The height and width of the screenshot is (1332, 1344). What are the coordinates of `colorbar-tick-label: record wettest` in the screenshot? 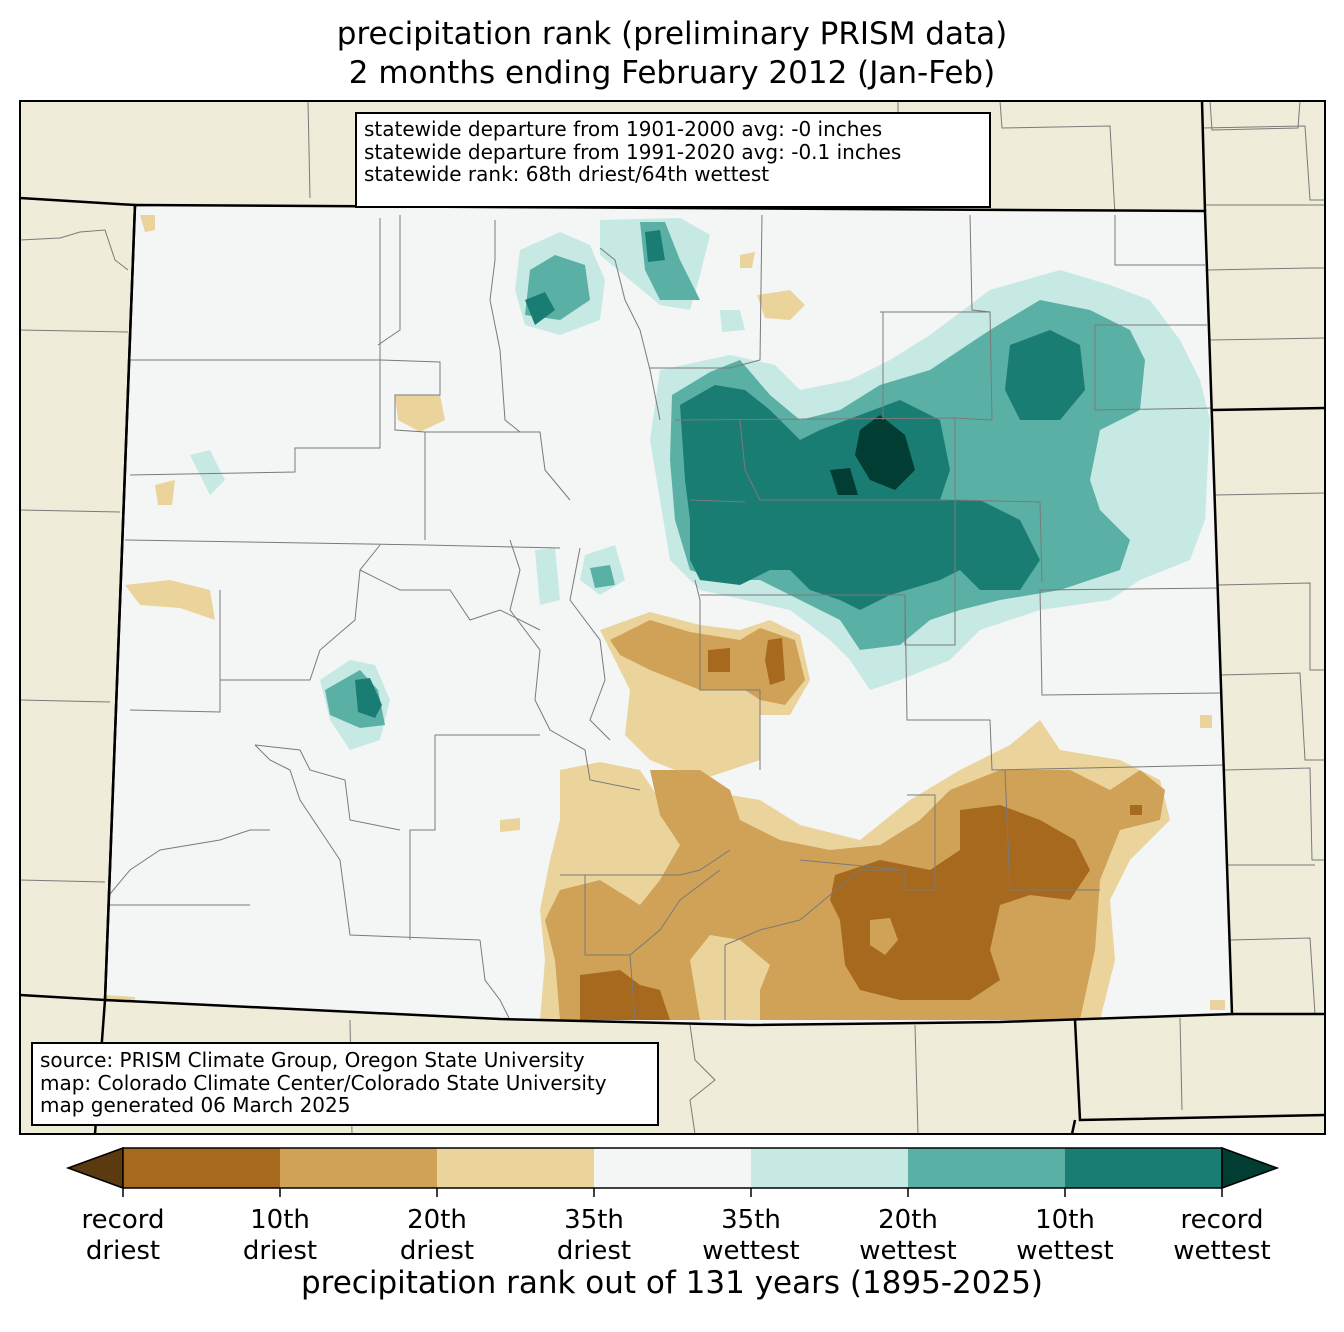 It's located at (1222, 1236).